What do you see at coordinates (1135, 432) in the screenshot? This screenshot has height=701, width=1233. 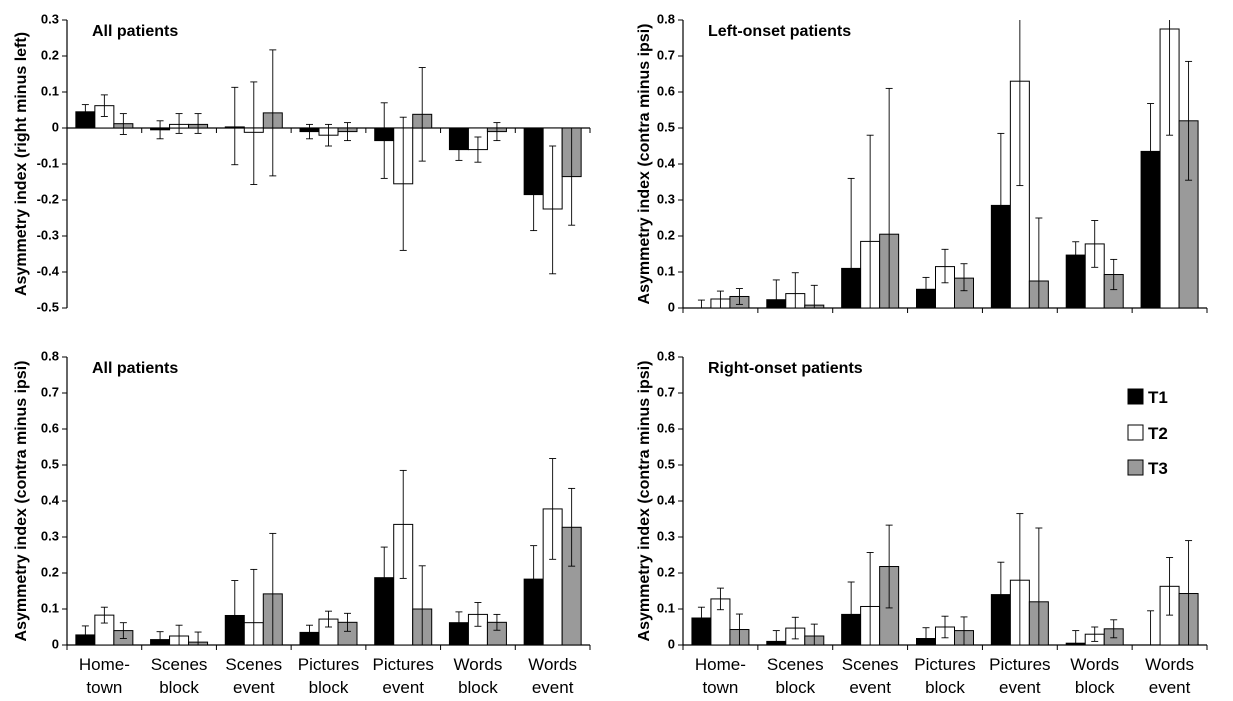 I see `legend-swatch-t2` at bounding box center [1135, 432].